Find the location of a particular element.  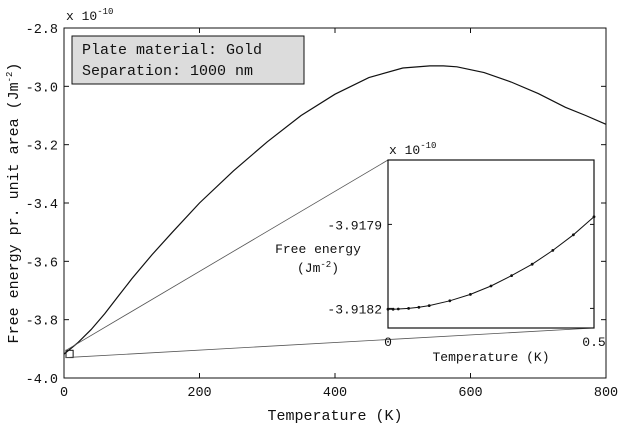

main-y-multiplier: x 10-10 is located at coordinates (89, 15).